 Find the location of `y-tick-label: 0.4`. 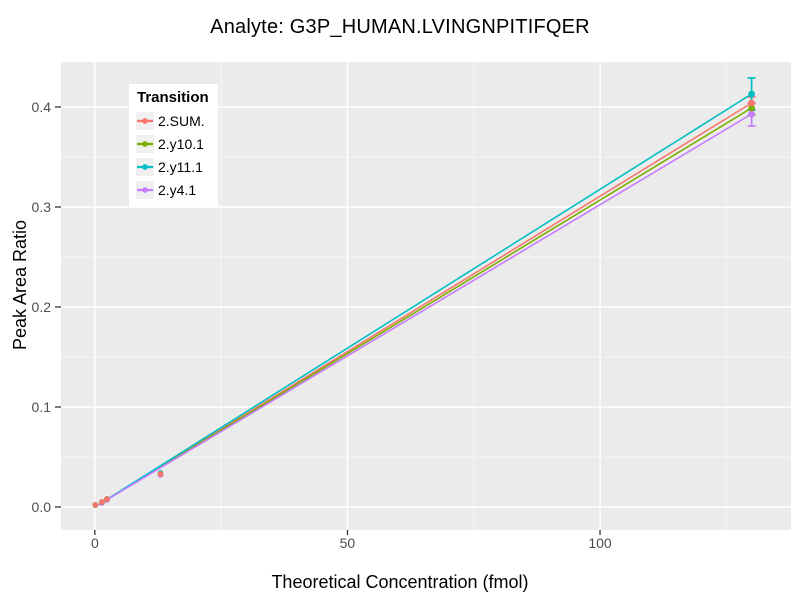

y-tick-label: 0.4 is located at coordinates (42, 107).